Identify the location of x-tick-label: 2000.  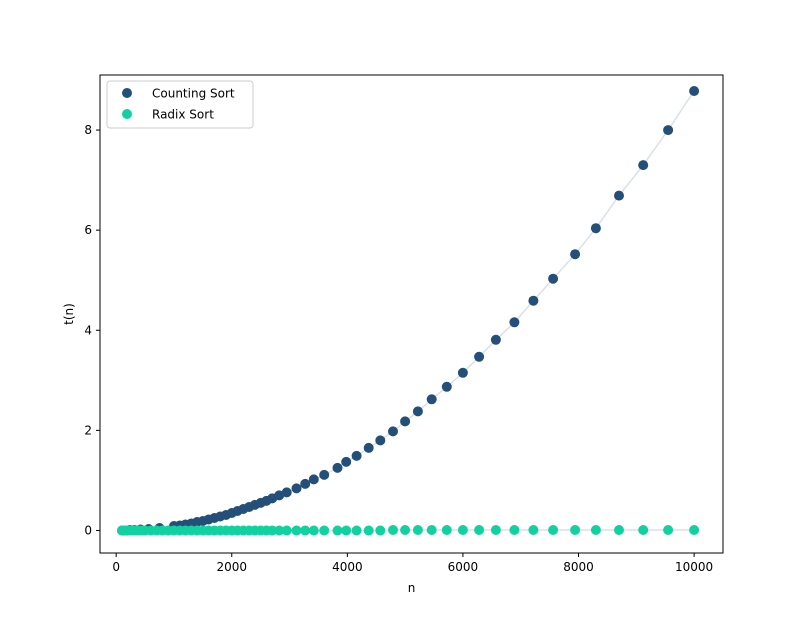
(231, 567).